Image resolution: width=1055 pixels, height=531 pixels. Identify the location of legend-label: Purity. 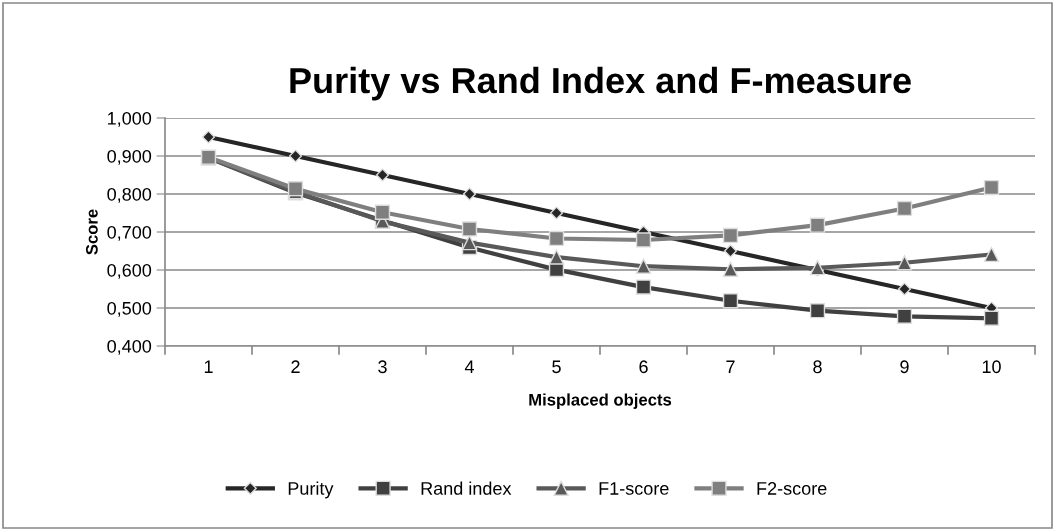
(311, 490).